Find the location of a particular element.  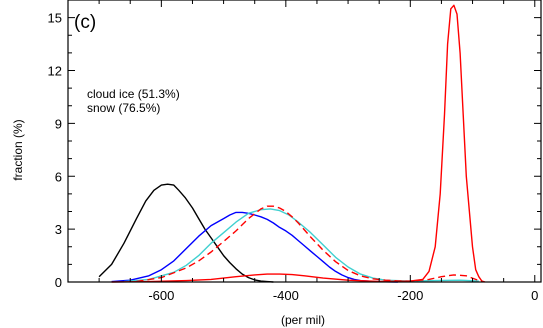

y-tick-label: 0 is located at coordinates (58, 282).